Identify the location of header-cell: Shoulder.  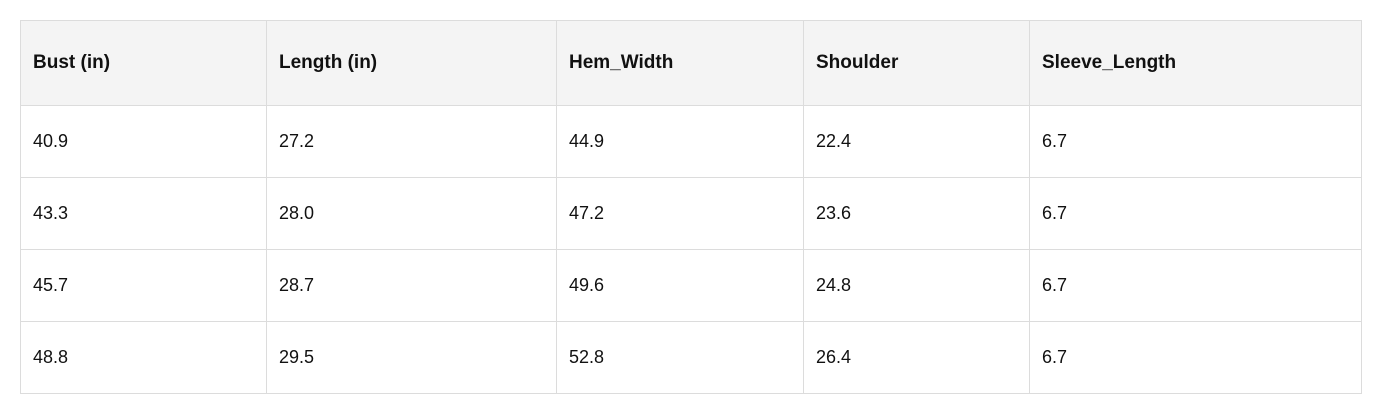
(916, 63).